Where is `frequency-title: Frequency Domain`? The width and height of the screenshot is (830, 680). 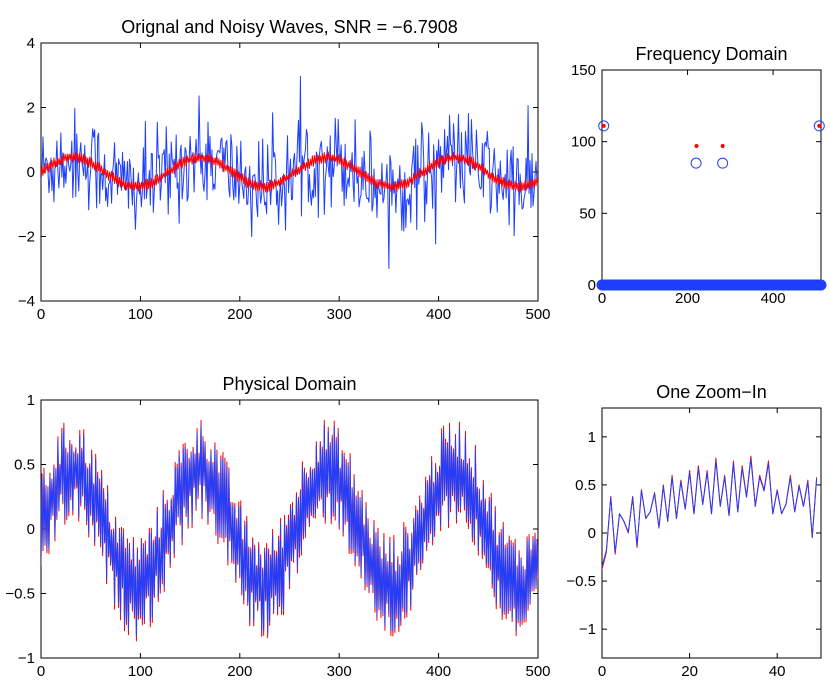
frequency-title: Frequency Domain is located at coordinates (711, 54).